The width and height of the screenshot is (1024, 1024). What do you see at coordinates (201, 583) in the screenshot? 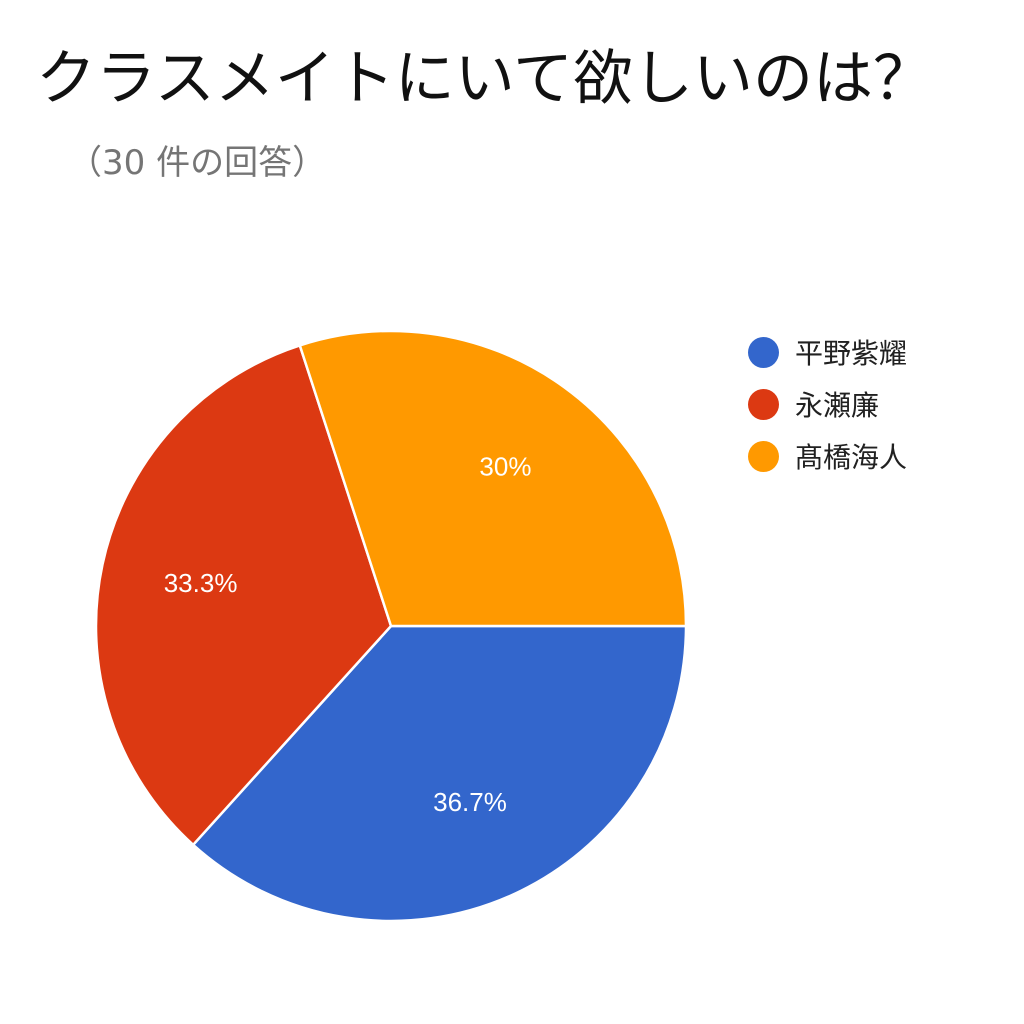
I see `slice-data-label: 33.3%` at bounding box center [201, 583].